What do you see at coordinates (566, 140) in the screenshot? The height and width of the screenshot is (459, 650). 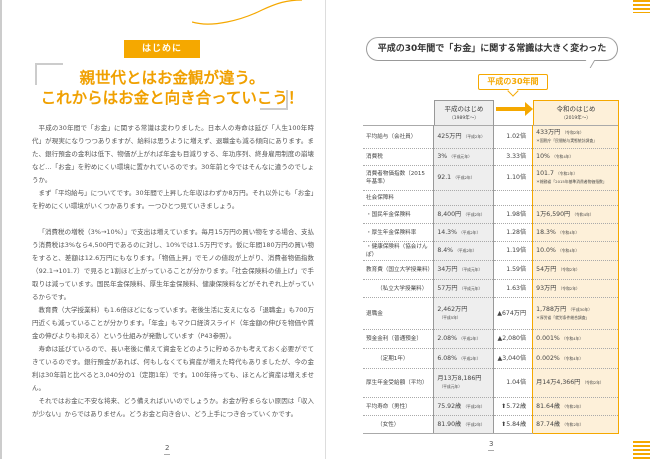 I see `source-note: ＊国税庁「民間給与実態統計調査」` at bounding box center [566, 140].